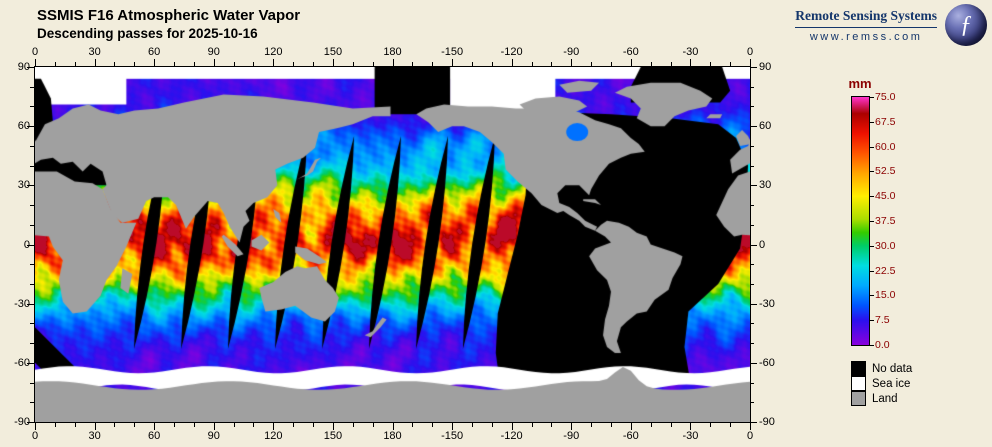 This screenshot has width=992, height=447. I want to click on lat-tick-label-left: 90, so click(23, 67).